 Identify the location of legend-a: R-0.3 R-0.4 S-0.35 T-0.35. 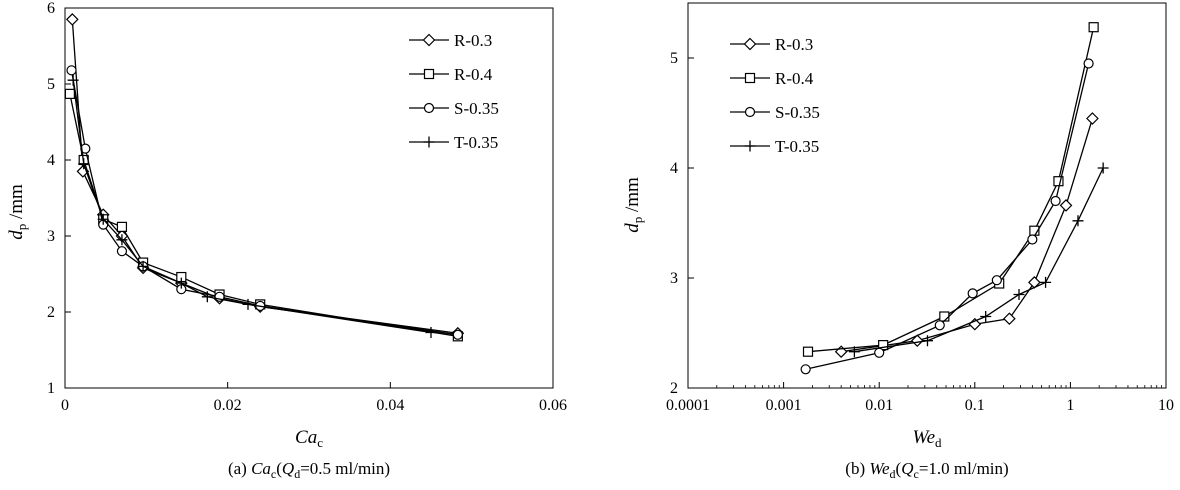
(454, 91).